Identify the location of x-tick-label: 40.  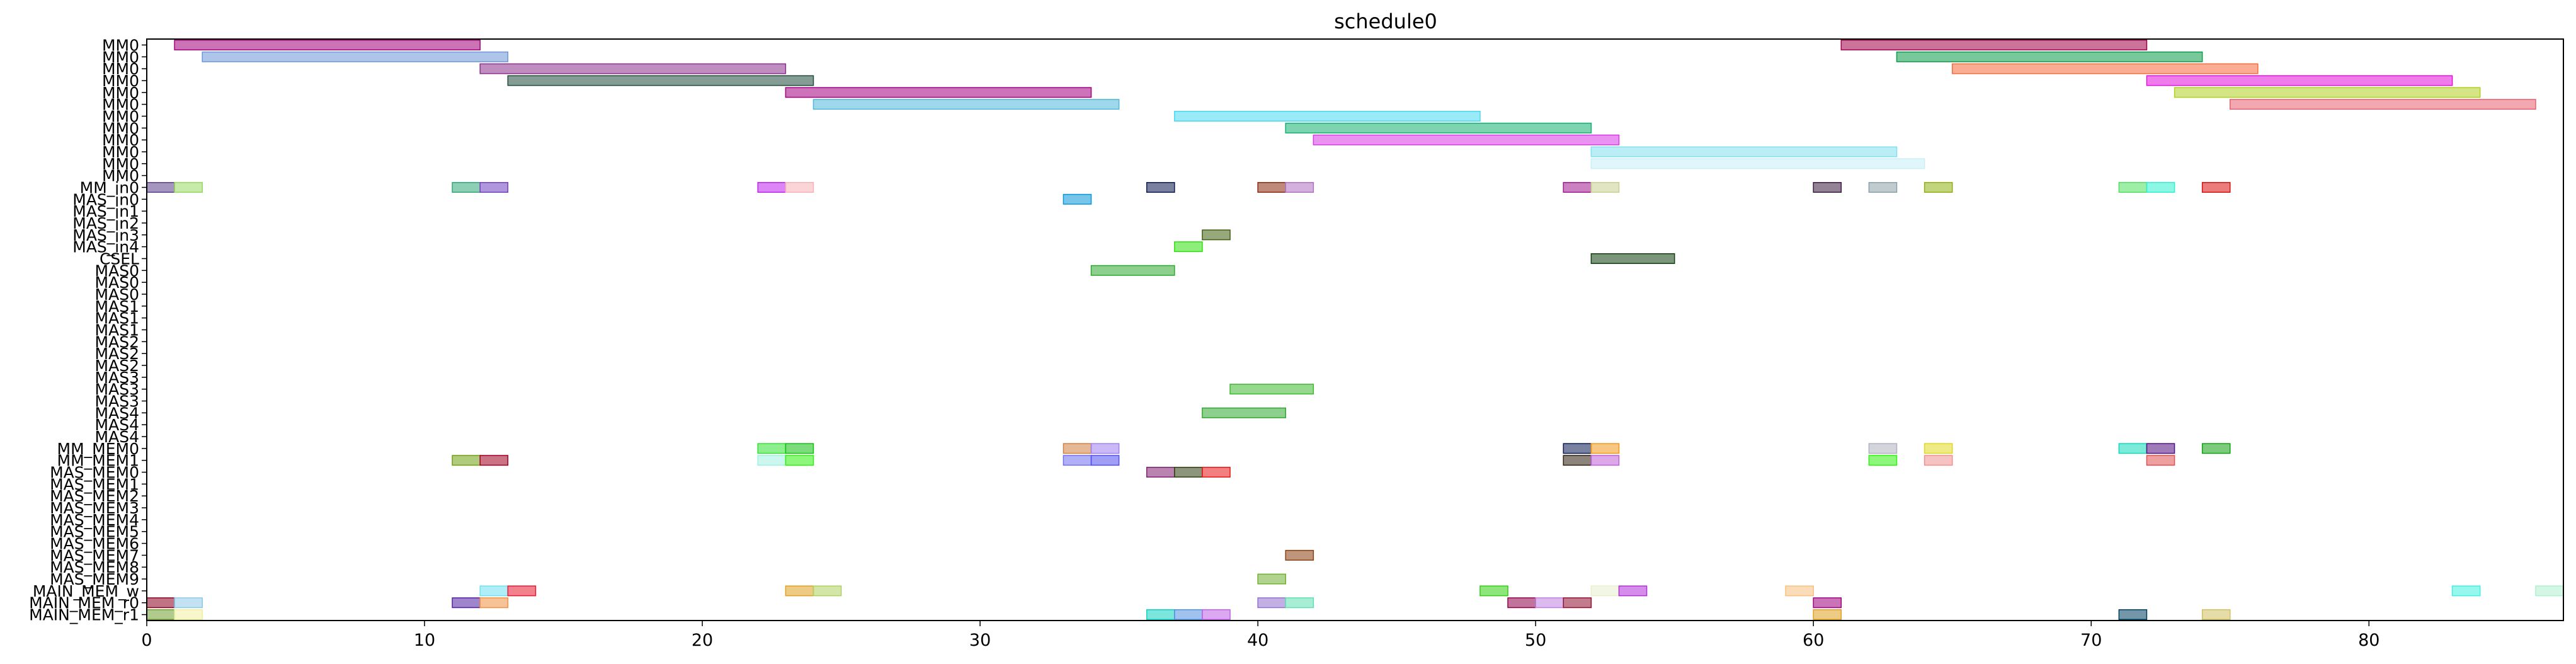
(1257, 640).